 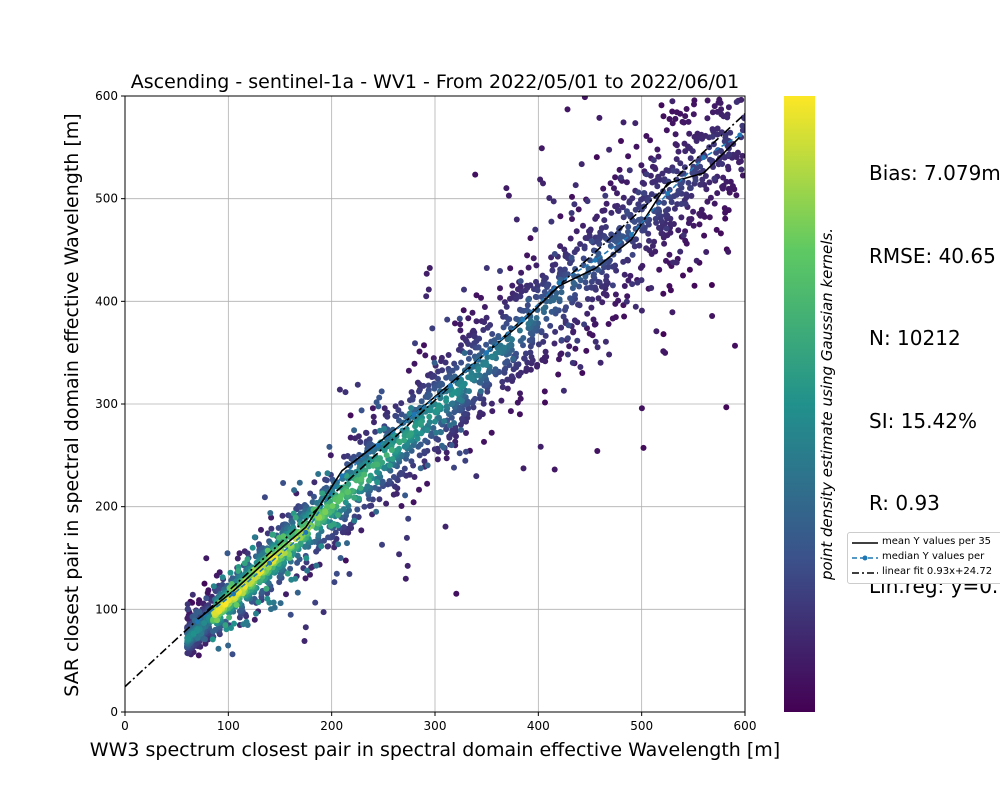 I want to click on legend-line-dashed-icon, so click(x=865, y=558).